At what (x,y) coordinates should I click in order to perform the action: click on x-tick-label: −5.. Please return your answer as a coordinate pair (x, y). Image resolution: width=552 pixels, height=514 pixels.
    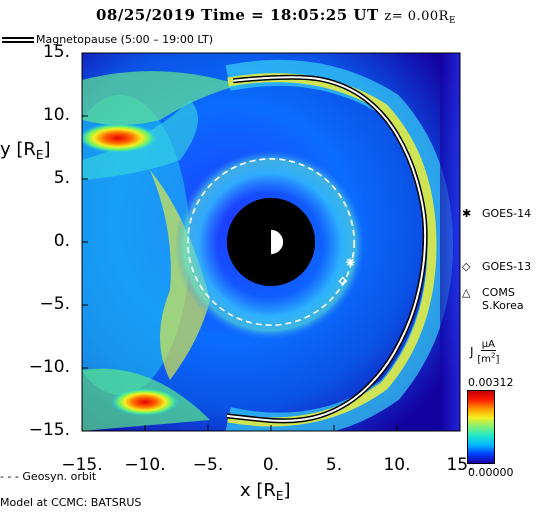
    Looking at the image, I should click on (208, 465).